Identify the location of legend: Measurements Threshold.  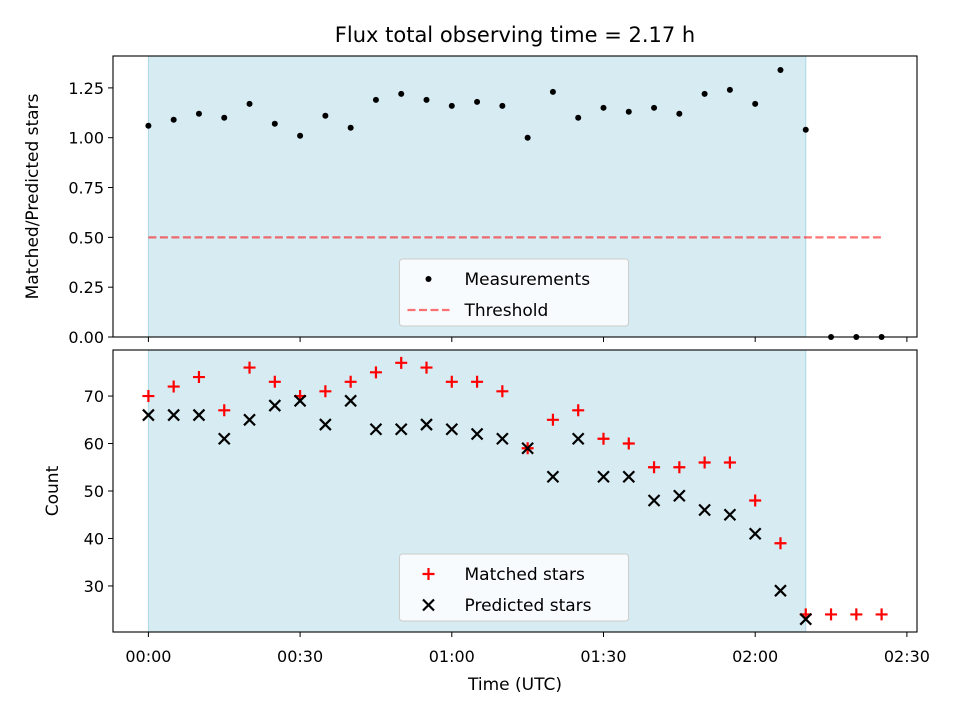
(514, 292).